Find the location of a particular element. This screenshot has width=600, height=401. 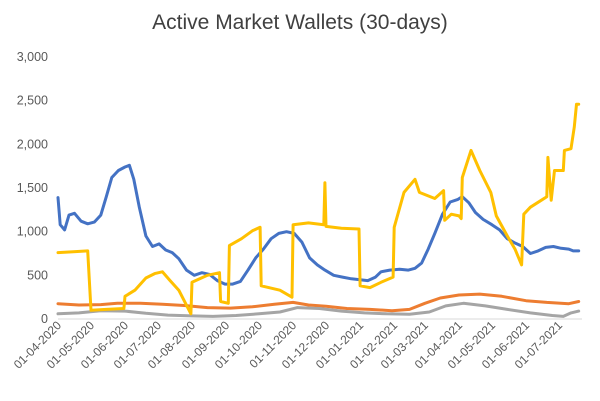

y-tick-label: 500 is located at coordinates (37, 275).